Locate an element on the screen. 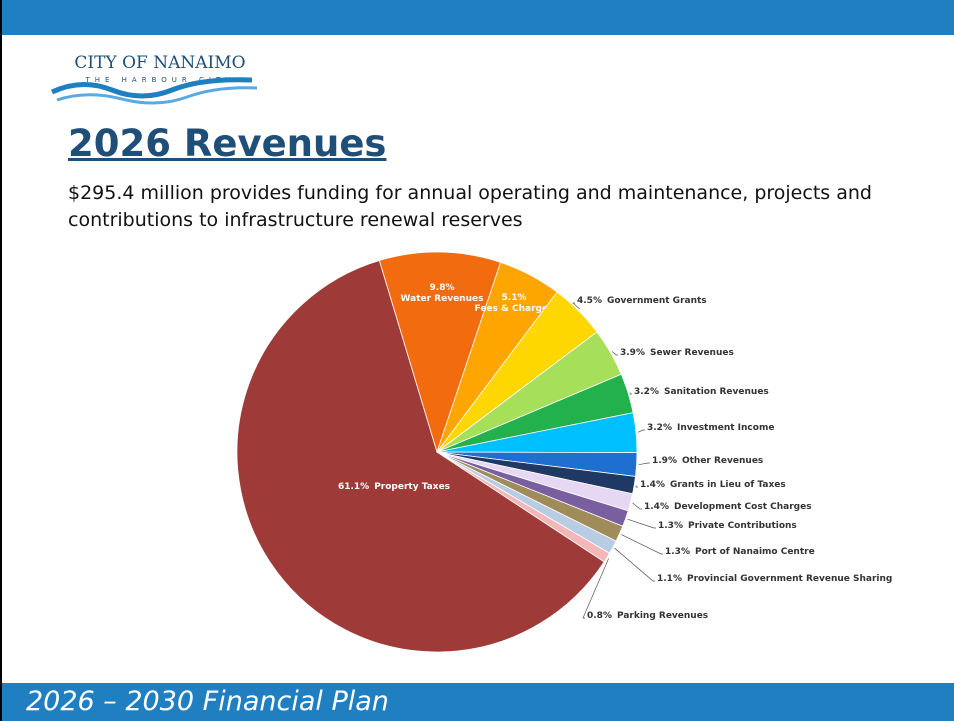 This screenshot has height=721, width=954. slice-label: 1.3% Private Contributions is located at coordinates (727, 526).